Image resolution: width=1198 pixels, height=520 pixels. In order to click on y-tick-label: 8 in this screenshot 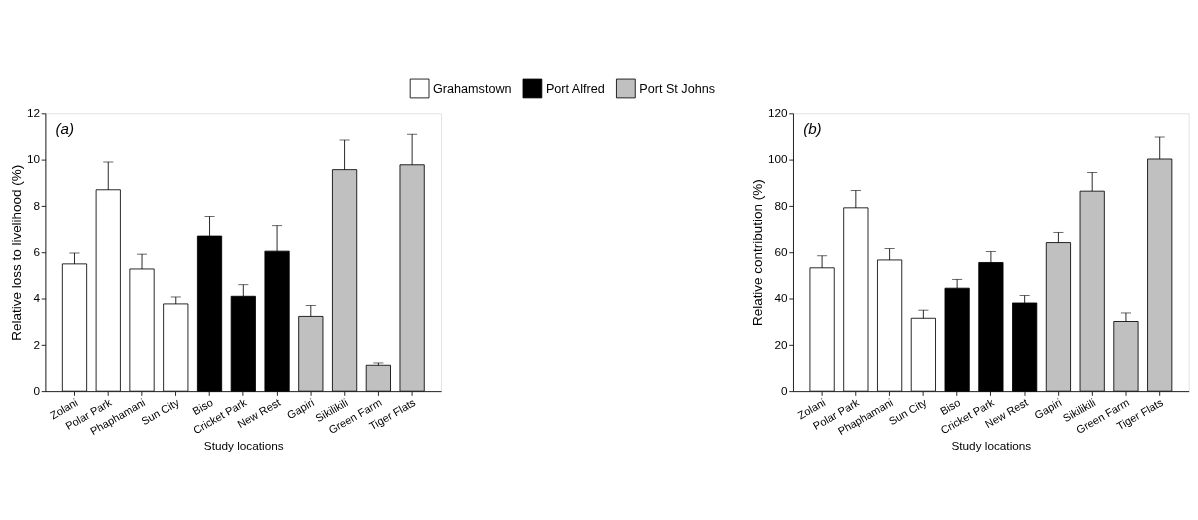, I will do `click(37, 205)`.